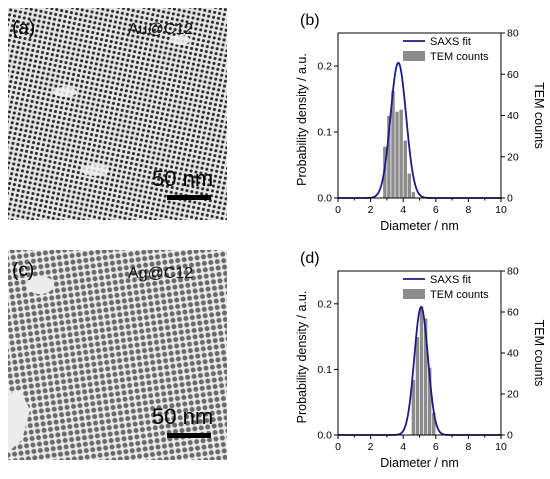  Describe the element at coordinates (310, 258) in the screenshot. I see `panel-label: (d)` at that location.